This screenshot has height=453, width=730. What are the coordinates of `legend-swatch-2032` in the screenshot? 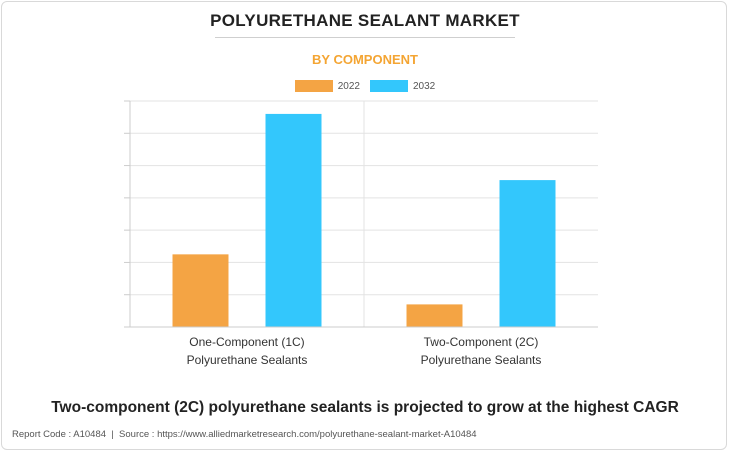 It's located at (389, 86).